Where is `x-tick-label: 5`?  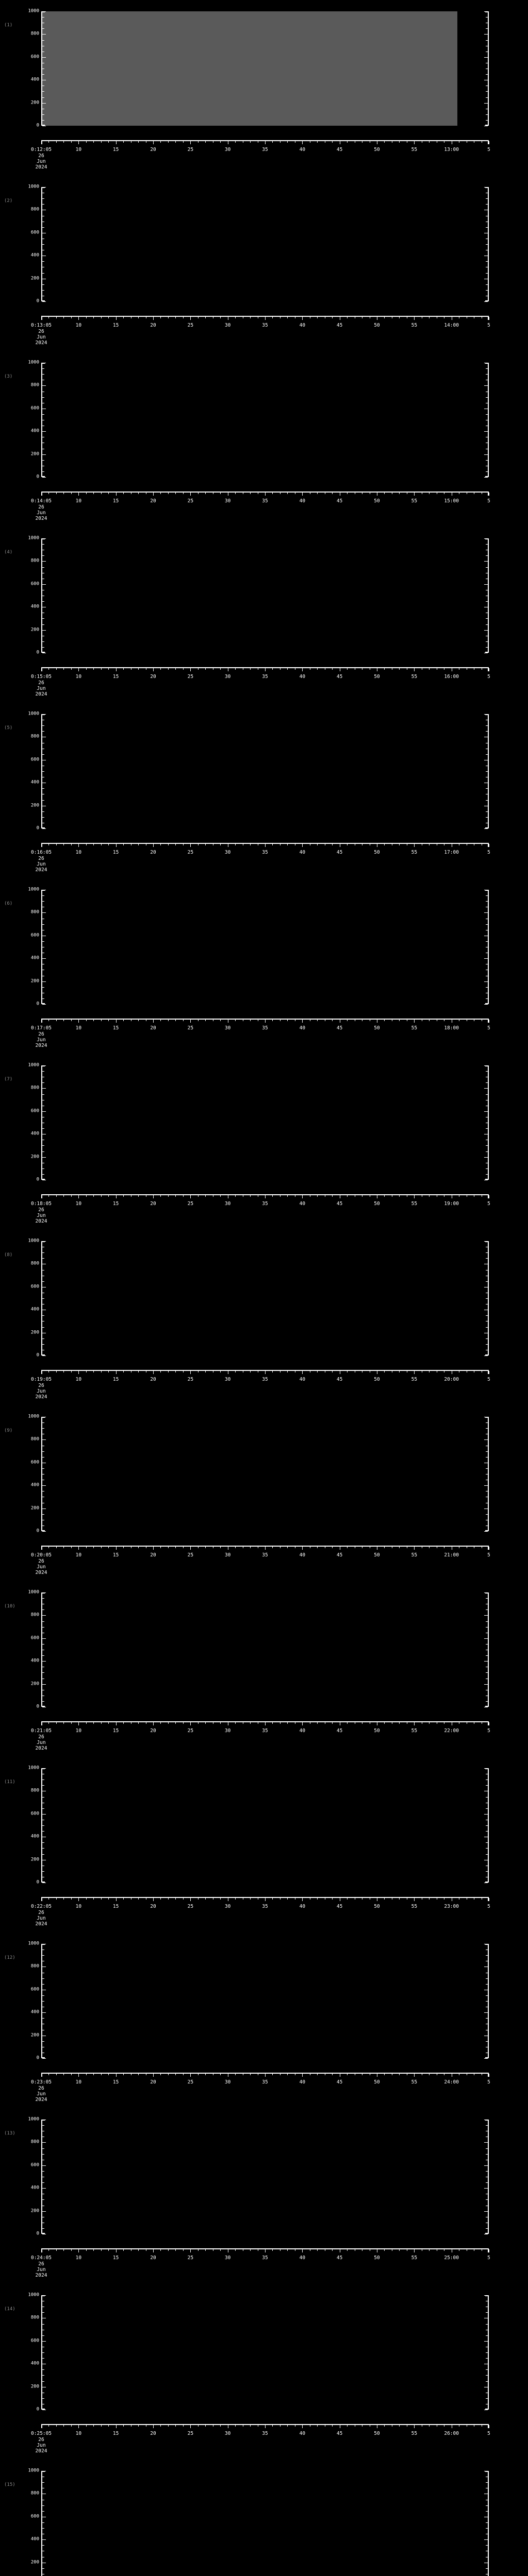 x-tick-label: 5 is located at coordinates (488, 1731).